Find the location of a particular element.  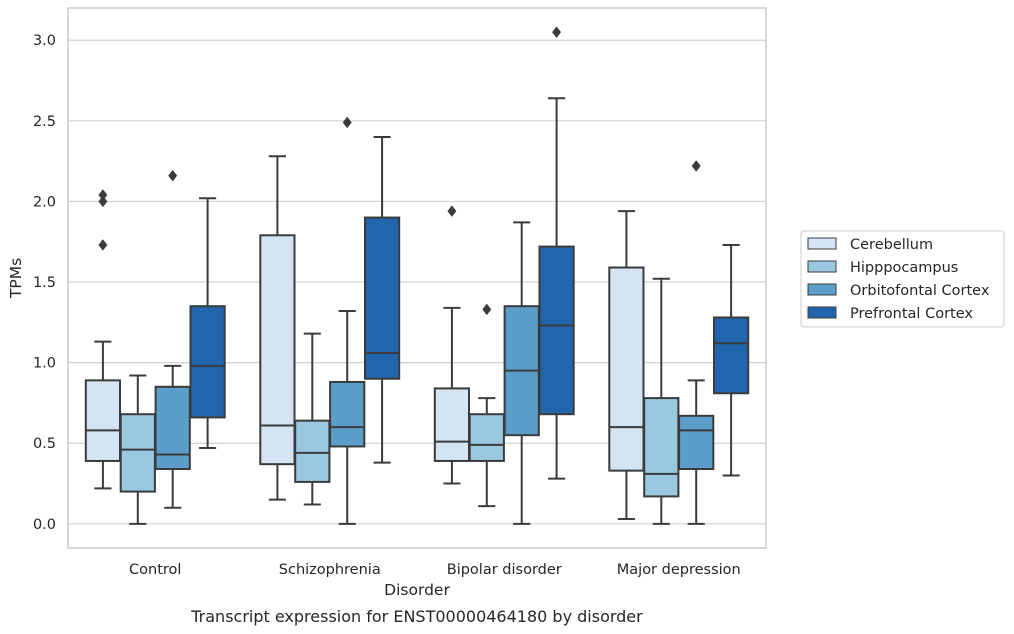

x-tick-label: Bipolar disorder is located at coordinates (504, 570).